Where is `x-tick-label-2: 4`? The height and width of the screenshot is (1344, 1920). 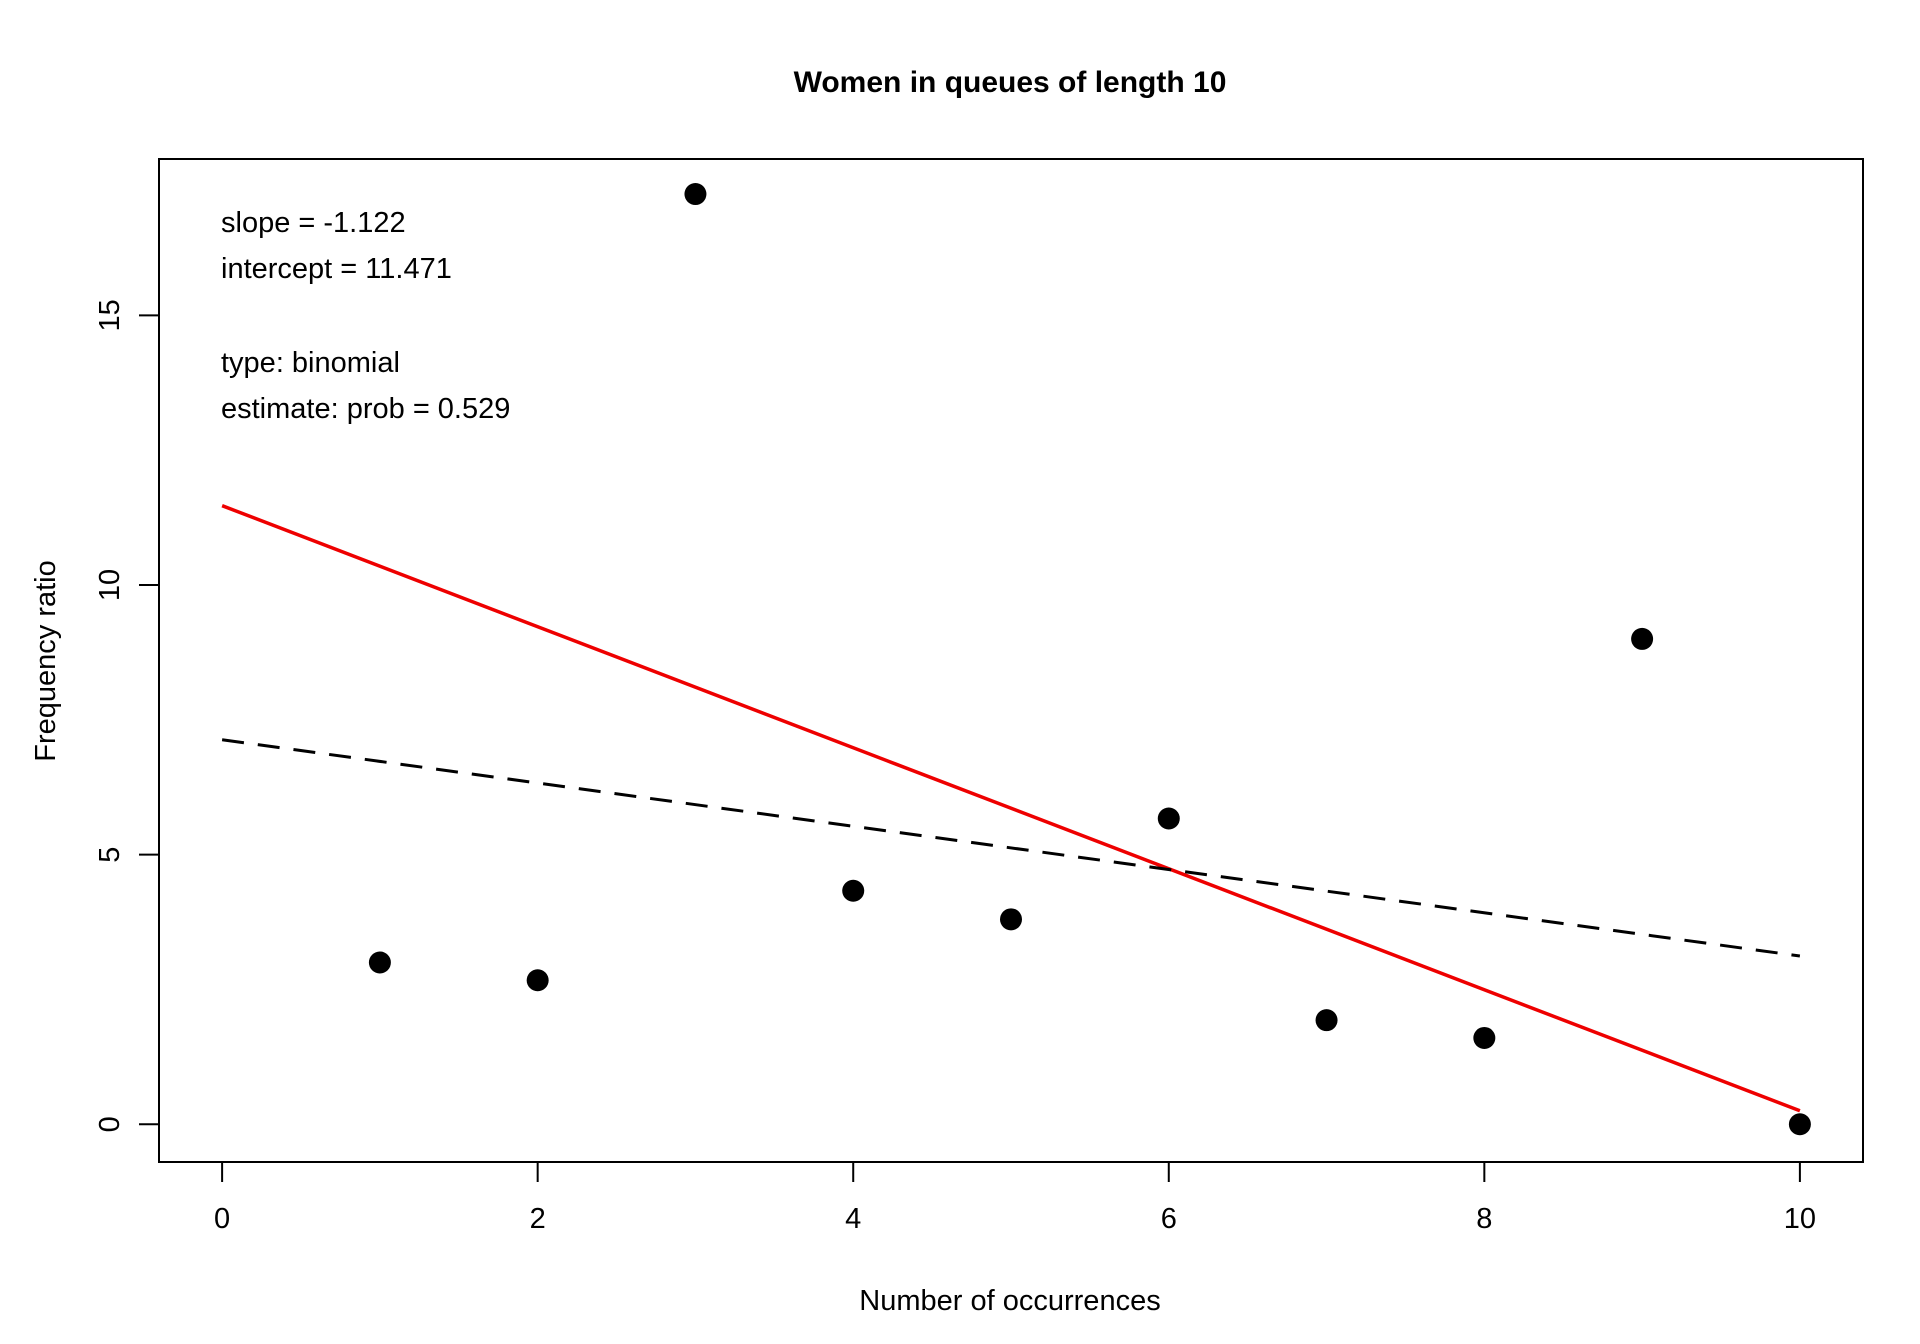
x-tick-label-2: 4 is located at coordinates (853, 1219).